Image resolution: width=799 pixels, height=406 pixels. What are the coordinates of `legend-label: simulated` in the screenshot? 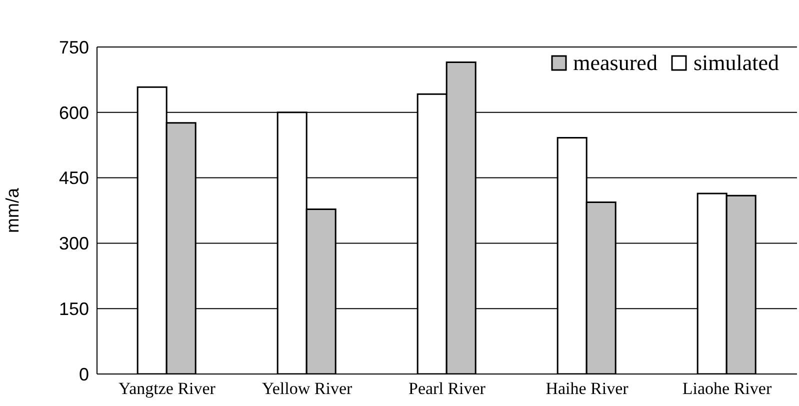 It's located at (736, 63).